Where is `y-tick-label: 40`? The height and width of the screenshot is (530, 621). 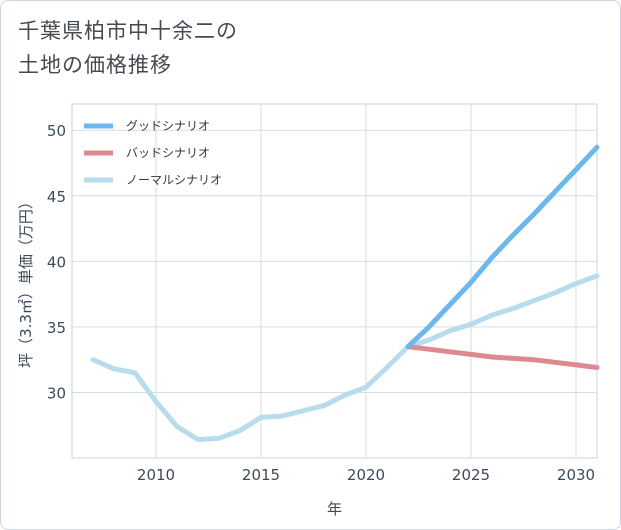
y-tick-label: 40 is located at coordinates (56, 262).